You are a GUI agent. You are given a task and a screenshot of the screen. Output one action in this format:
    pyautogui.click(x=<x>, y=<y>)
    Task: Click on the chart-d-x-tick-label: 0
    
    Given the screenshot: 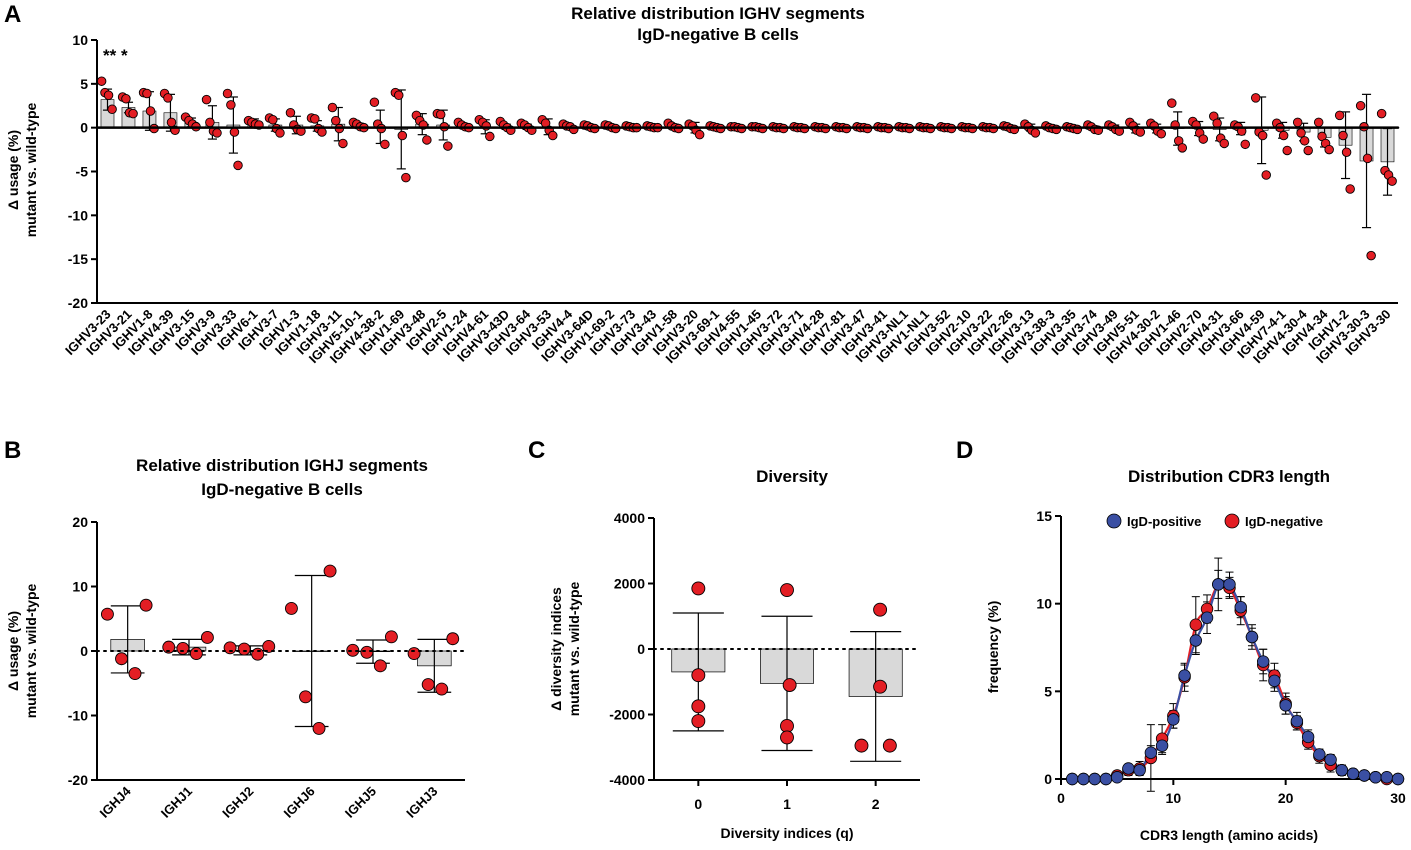 What is the action you would take?
    pyautogui.click(x=1061, y=798)
    